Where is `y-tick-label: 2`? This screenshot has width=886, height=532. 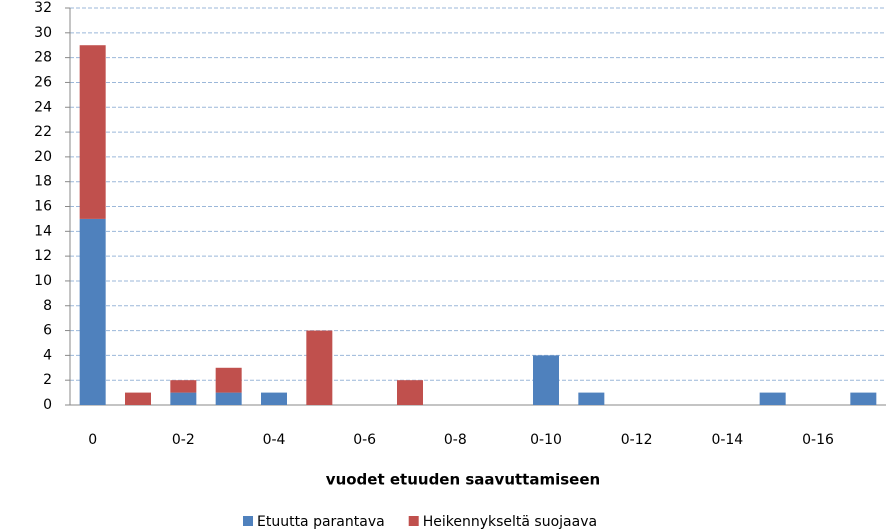
y-tick-label: 2 is located at coordinates (47, 380).